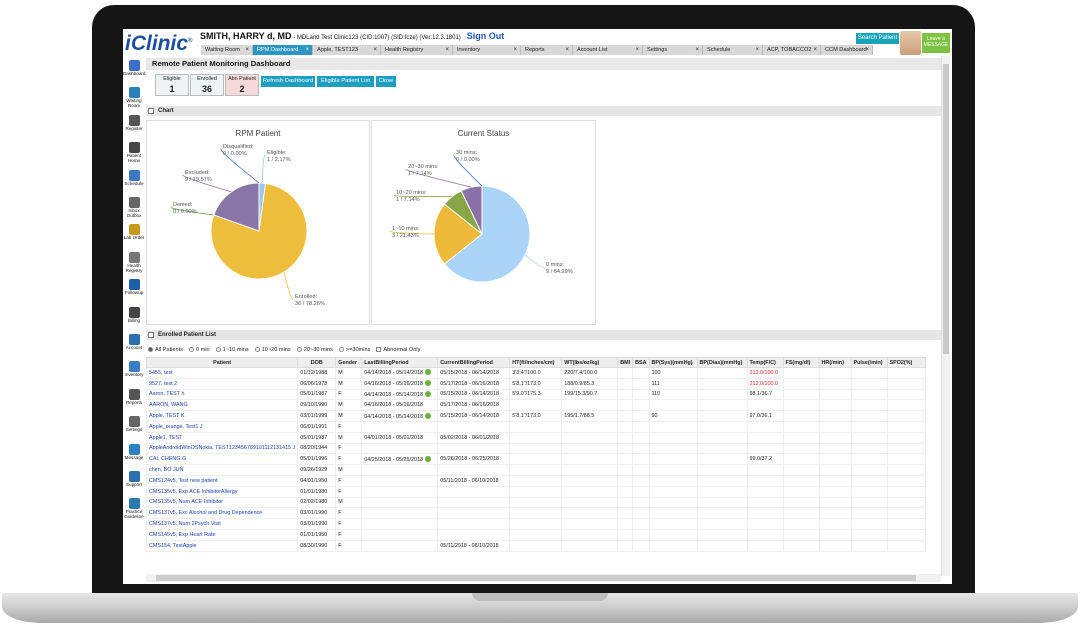 This screenshot has height=639, width=1080. I want to click on patient-name-link: CMS154, TestApple, so click(222, 545).